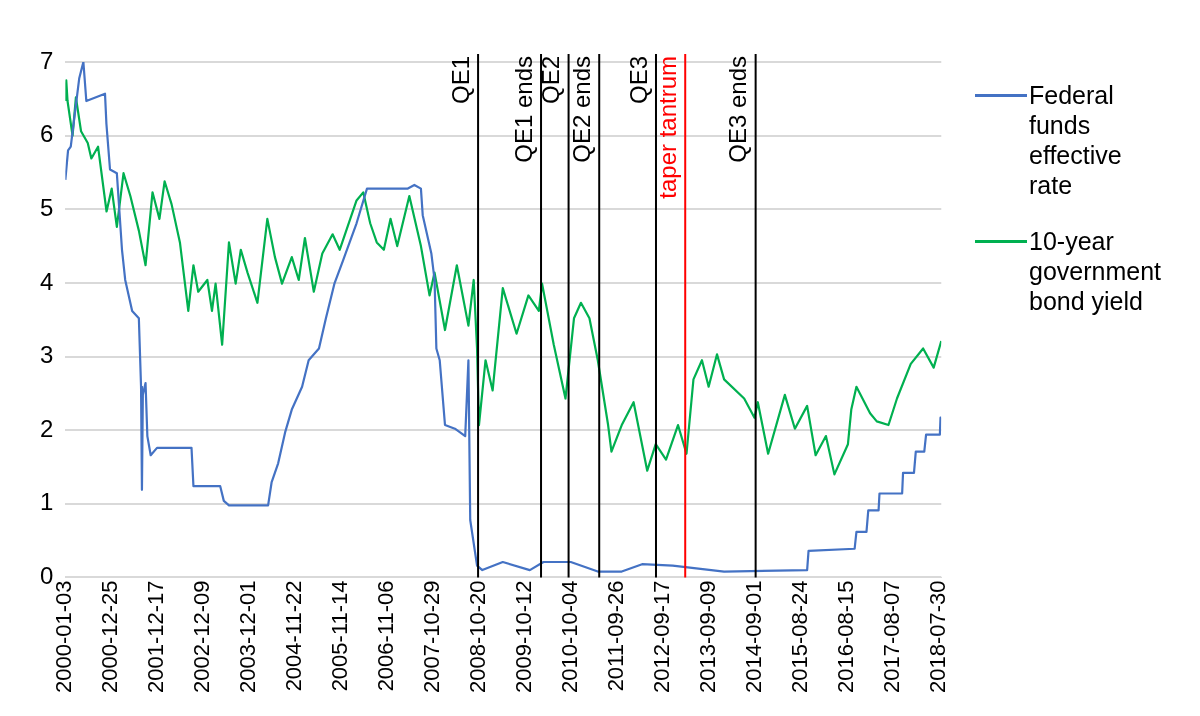  What do you see at coordinates (523, 109) in the screenshot?
I see `ref-line-label: QE1 ends` at bounding box center [523, 109].